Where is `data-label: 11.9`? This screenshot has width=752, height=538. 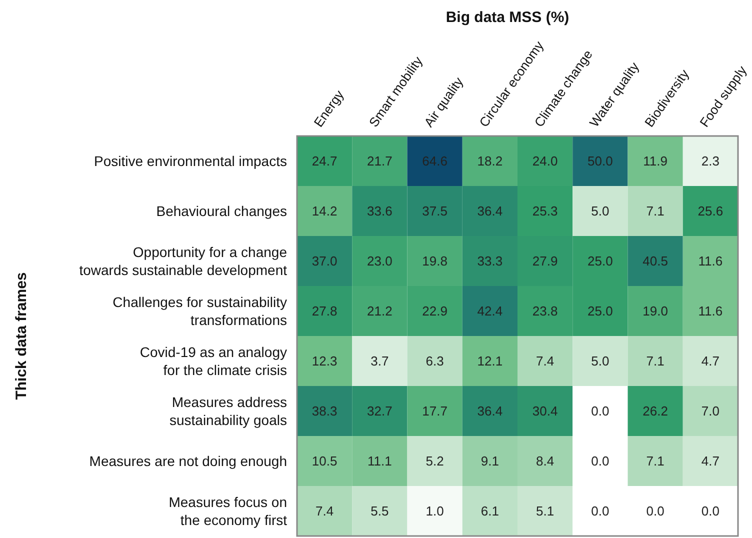 data-label: 11.9 is located at coordinates (655, 161).